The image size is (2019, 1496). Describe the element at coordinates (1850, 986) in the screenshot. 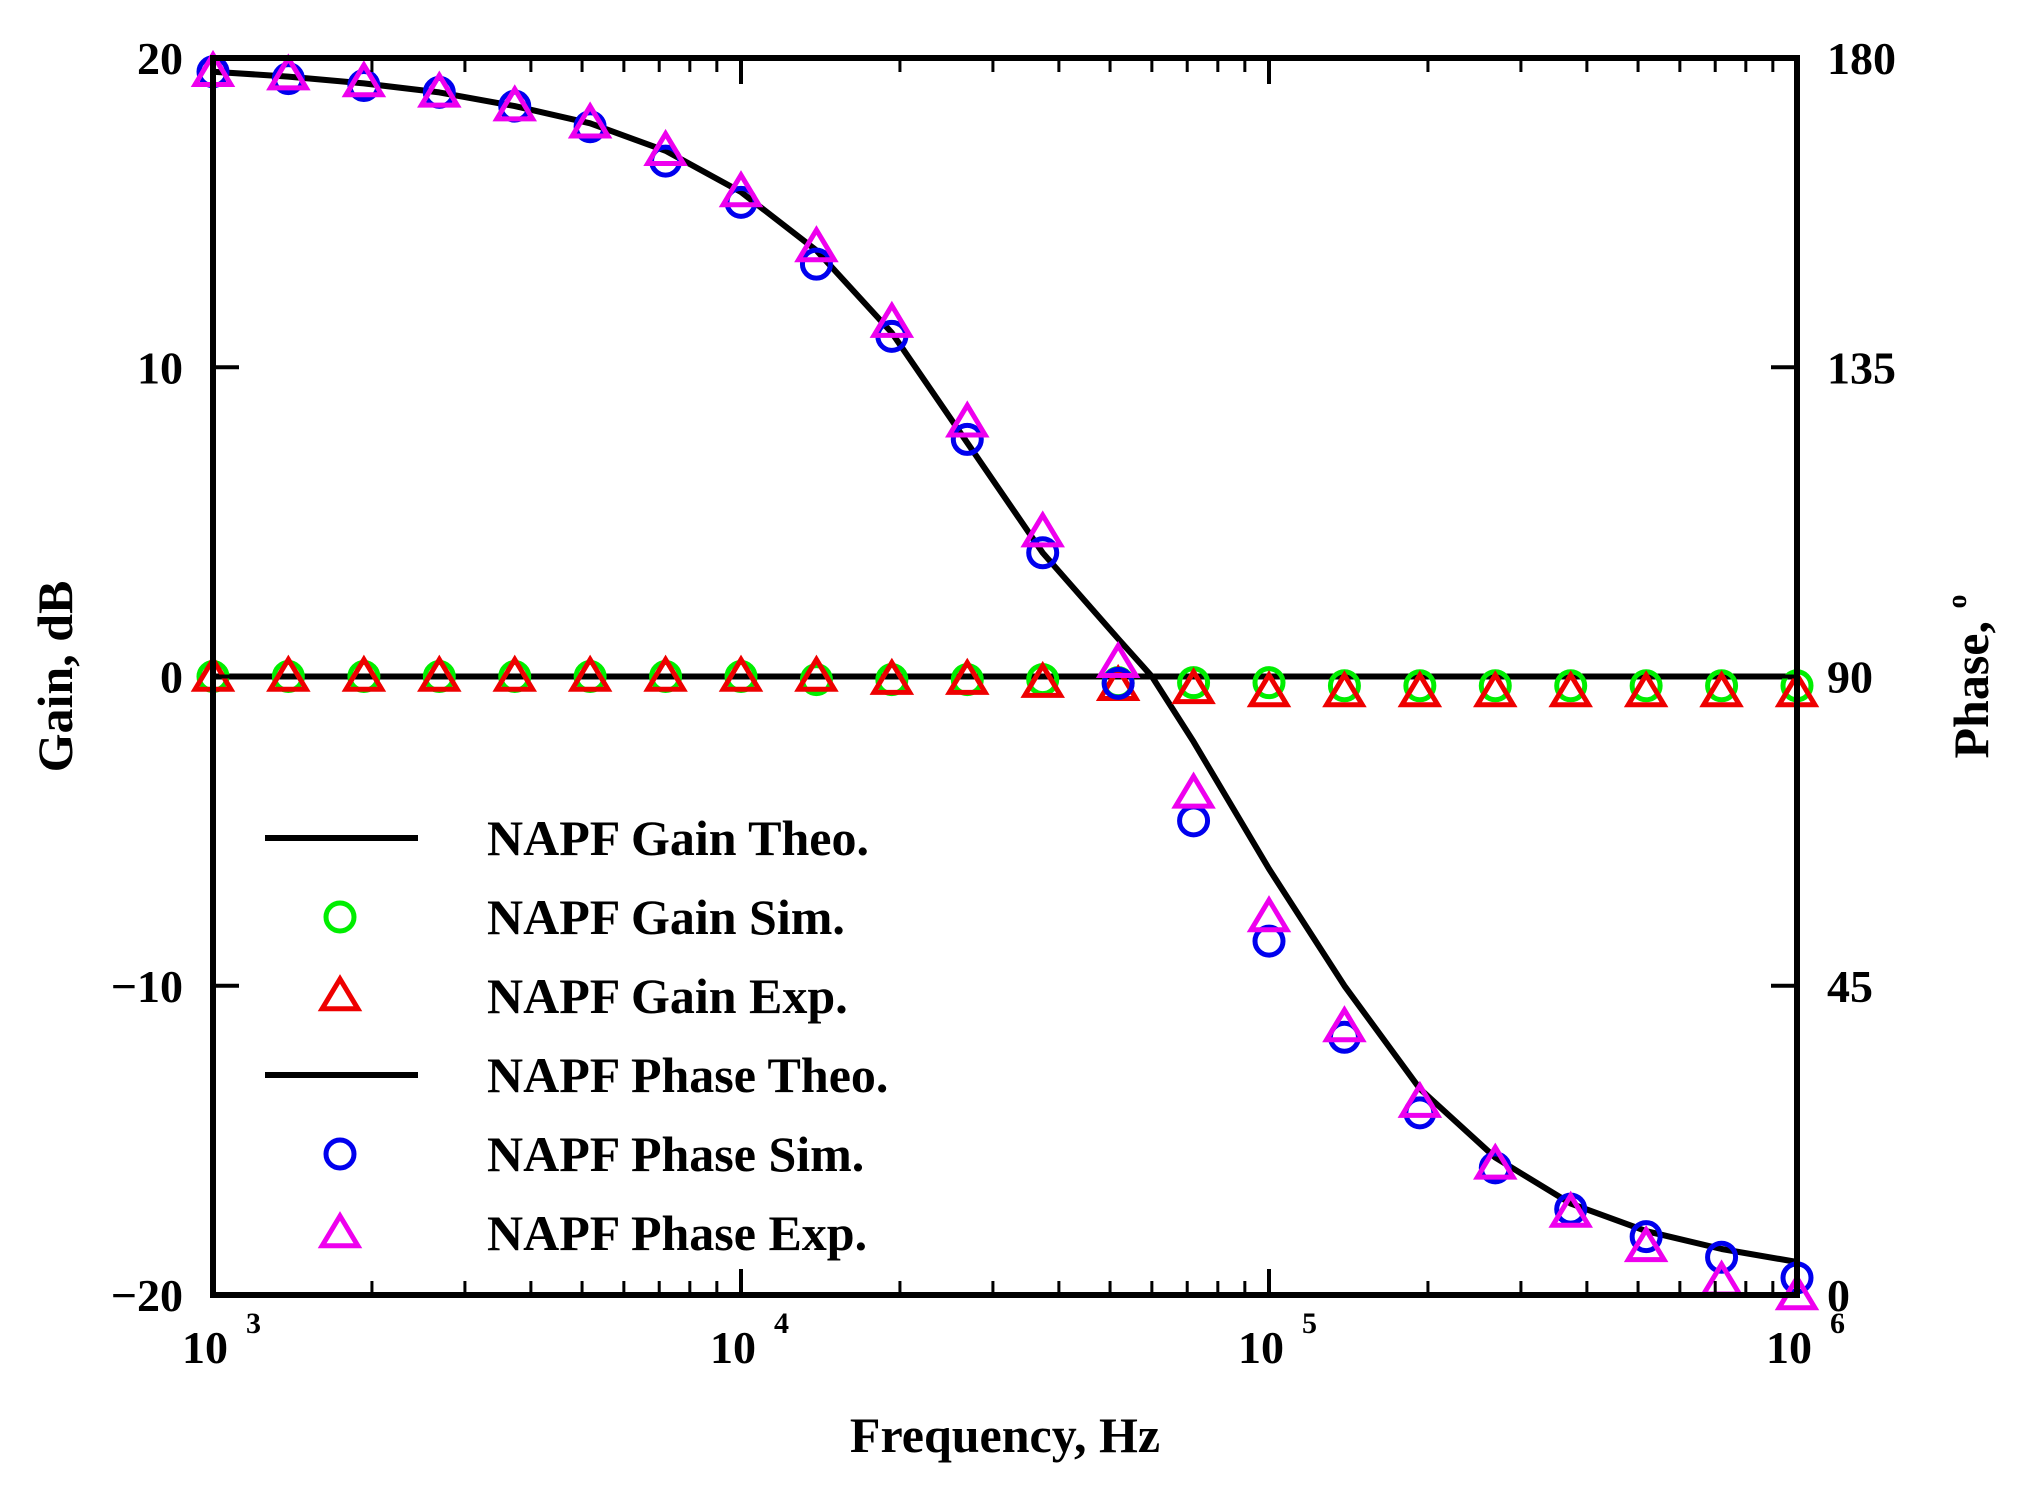

I see `y2-tick-label: 45` at that location.